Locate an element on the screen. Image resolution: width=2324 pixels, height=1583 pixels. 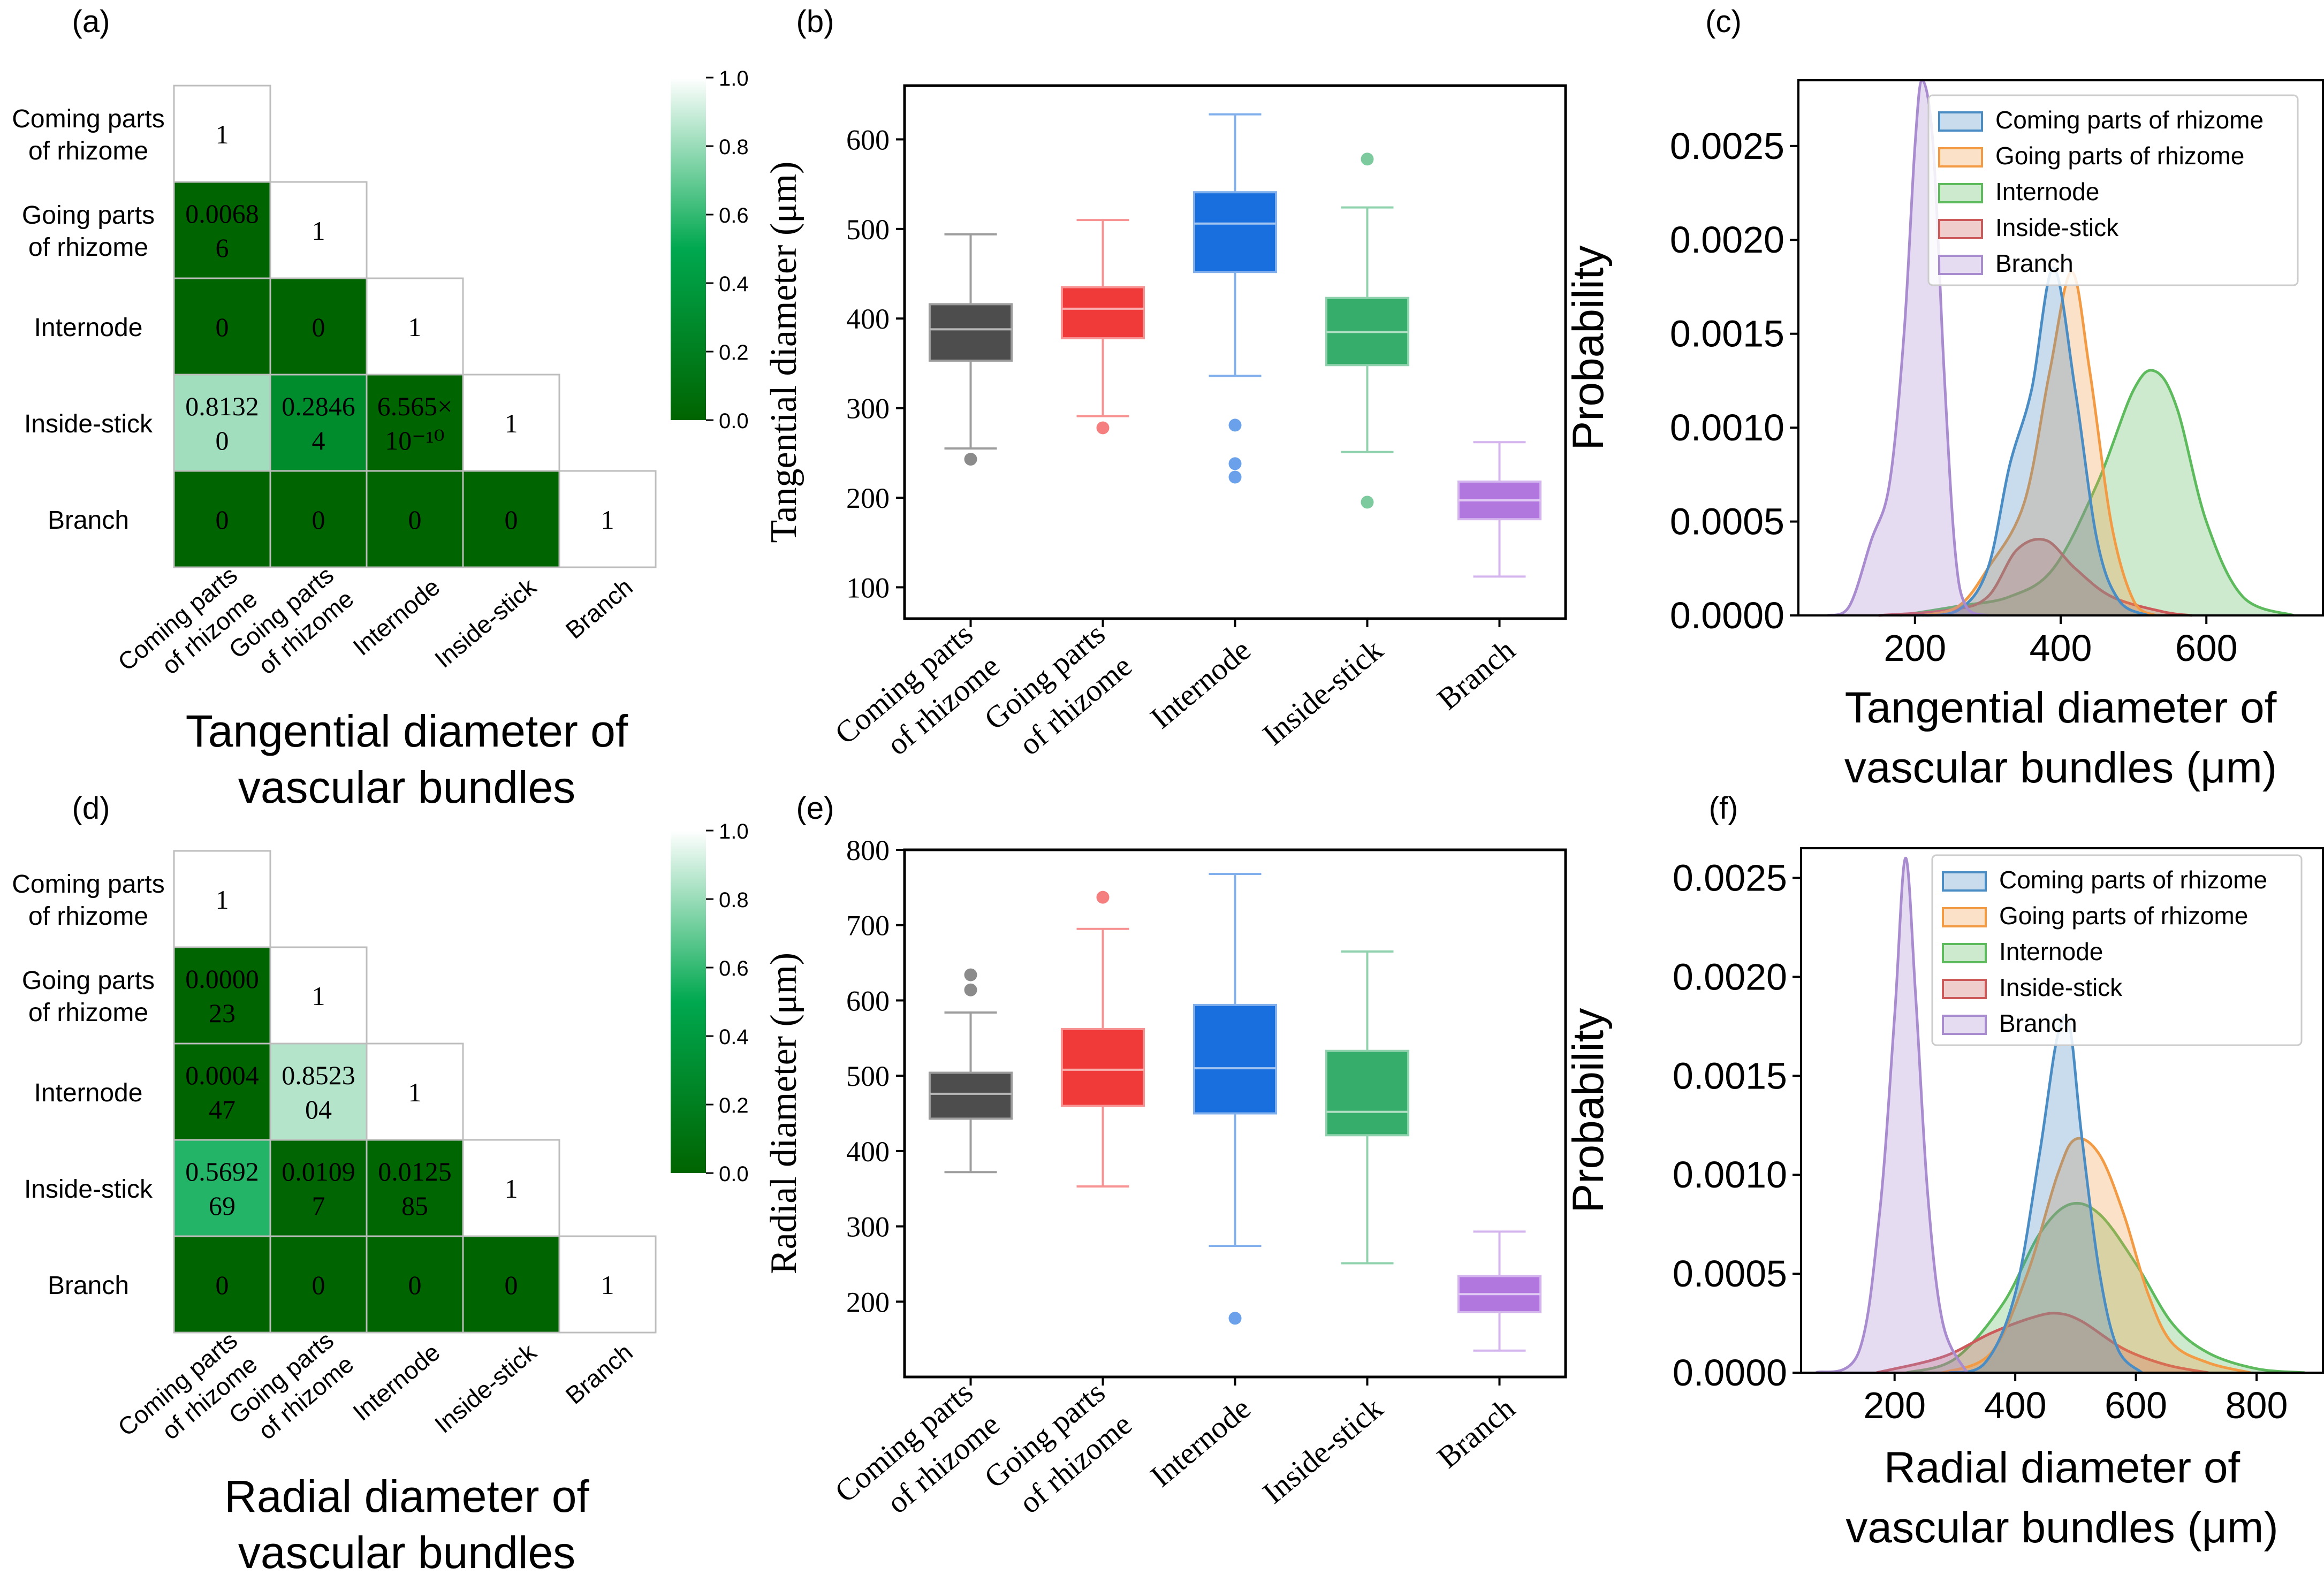
cell-label: 0.8132 is located at coordinates (222, 406).